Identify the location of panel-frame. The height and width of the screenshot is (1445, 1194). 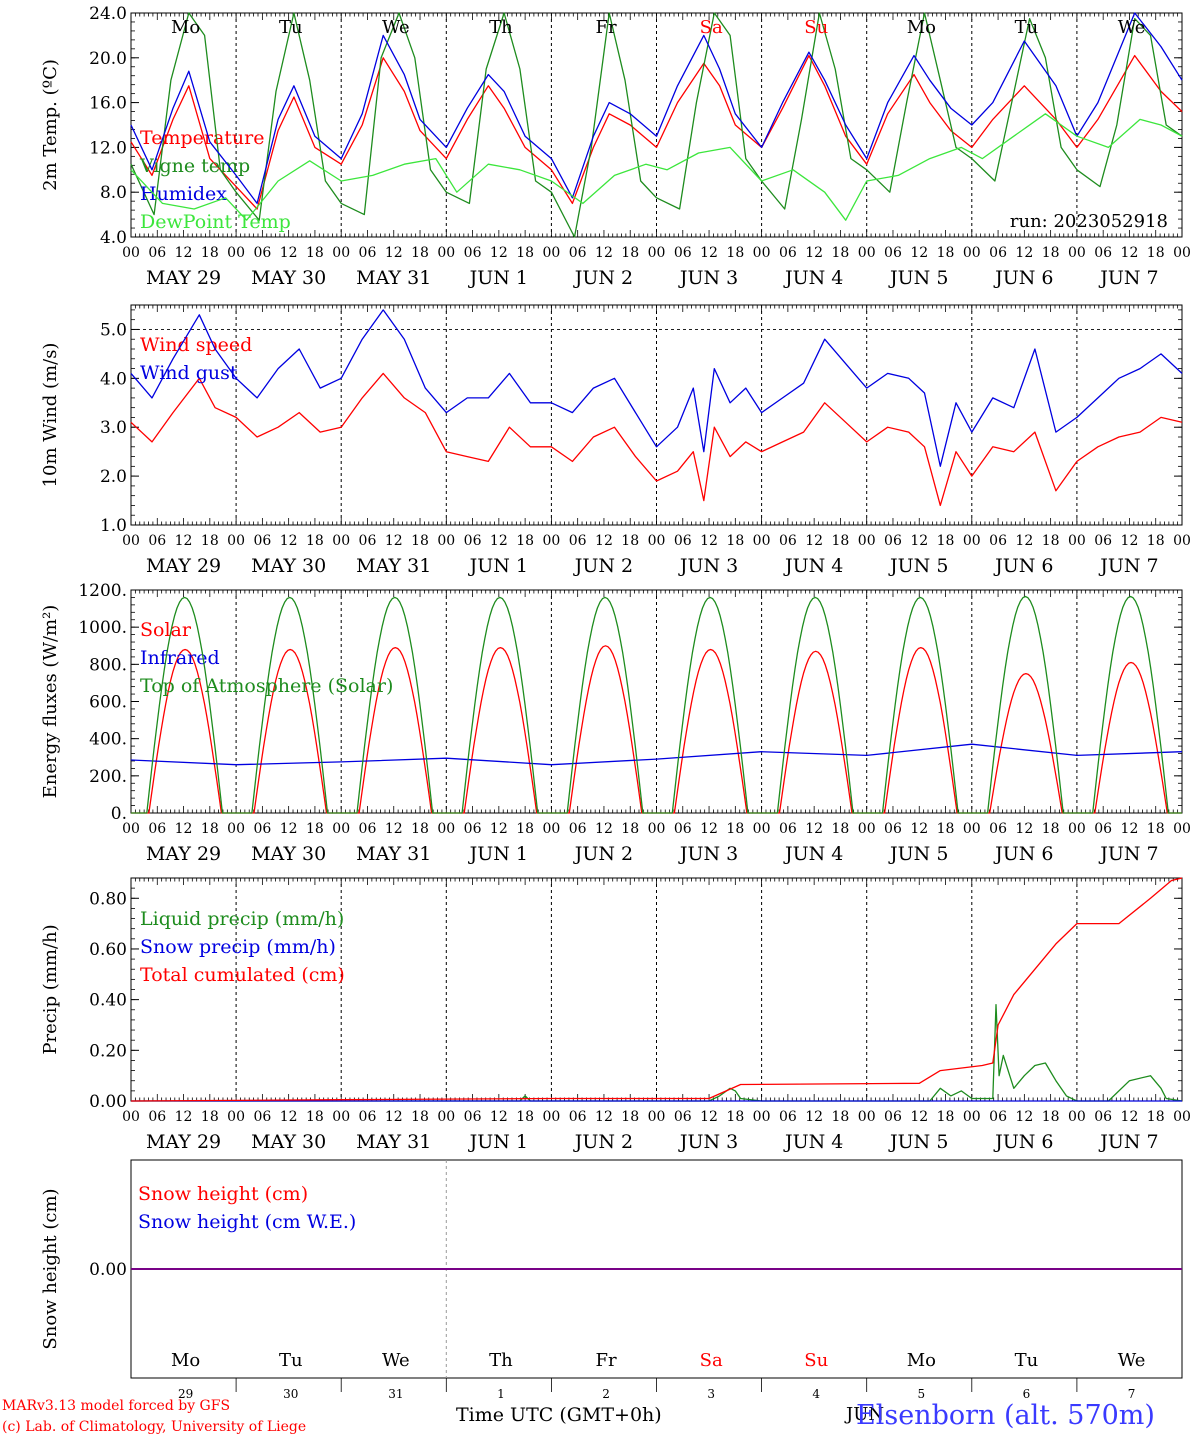
(656, 125).